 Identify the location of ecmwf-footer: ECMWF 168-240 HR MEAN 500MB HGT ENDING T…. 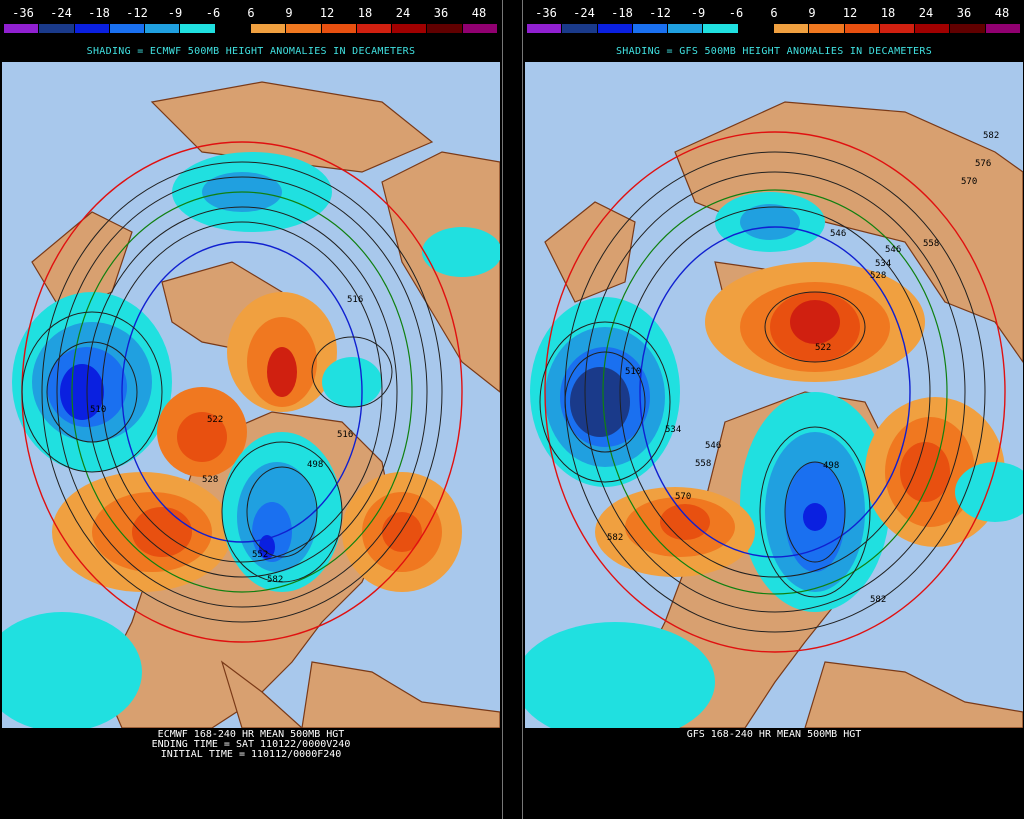
(251, 745).